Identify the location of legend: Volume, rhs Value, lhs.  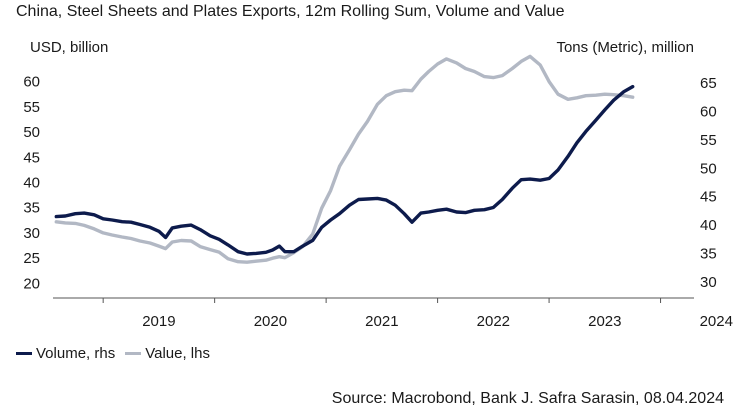
(118, 353).